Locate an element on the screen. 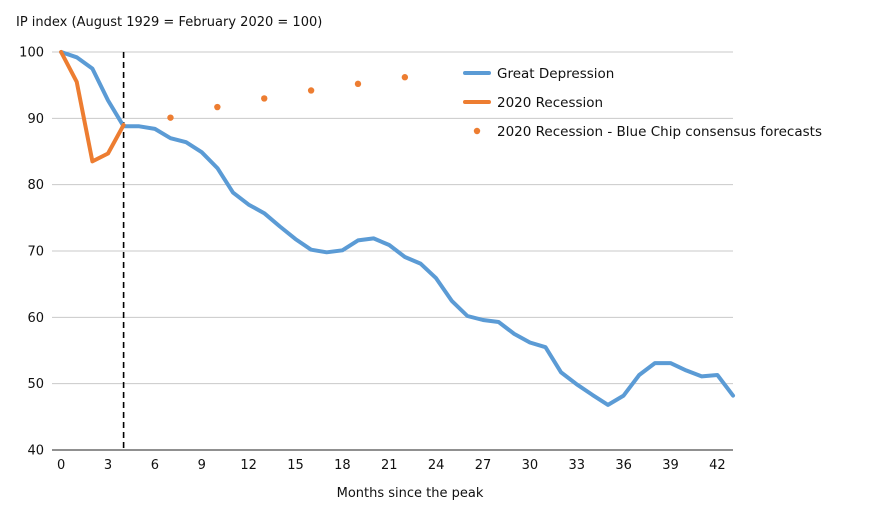 Image resolution: width=880 pixels, height=510 pixels. y-tick-label-70: 70 is located at coordinates (35, 252).